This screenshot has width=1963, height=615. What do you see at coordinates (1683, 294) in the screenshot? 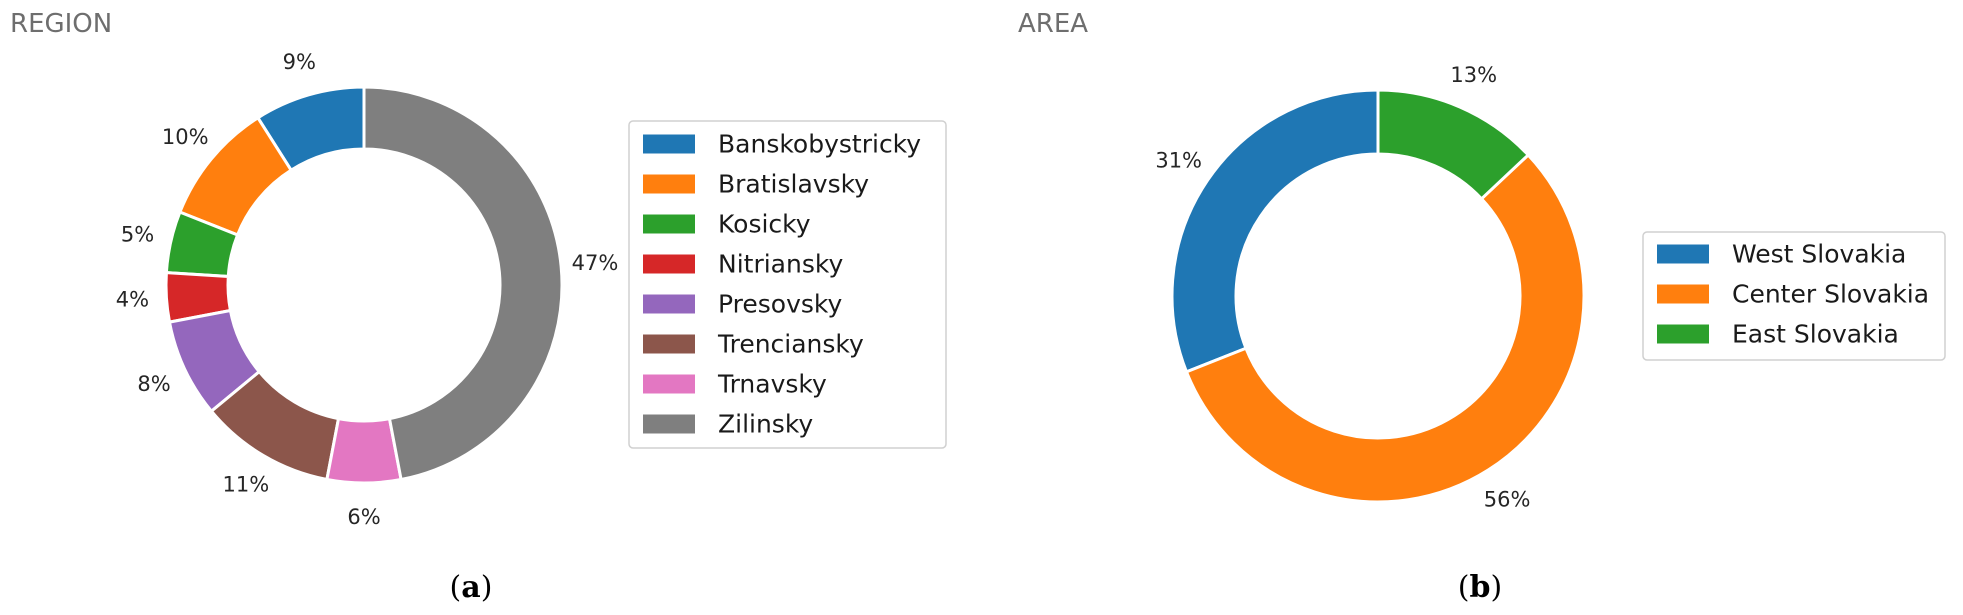
I see `legend-swatch-center-slovakia` at bounding box center [1683, 294].